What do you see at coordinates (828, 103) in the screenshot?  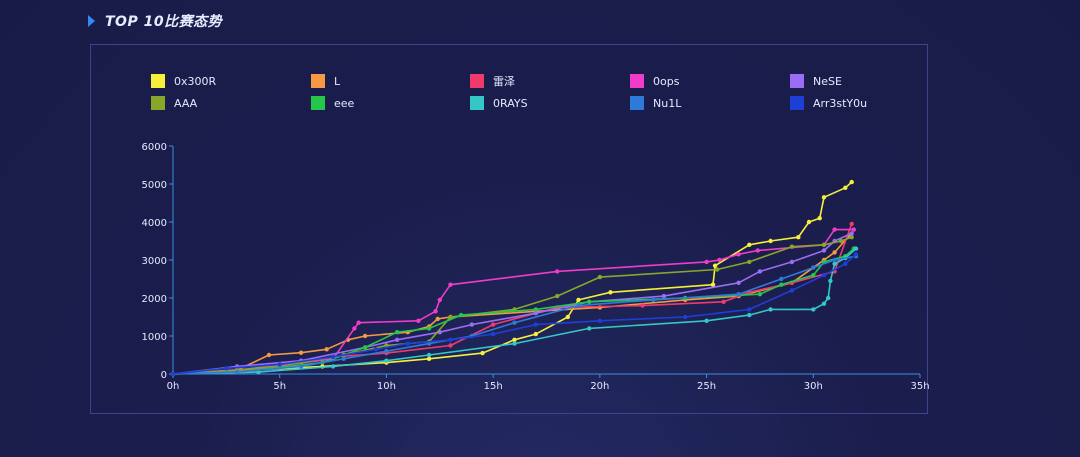 I see `legend-item: Arr3stY0u` at bounding box center [828, 103].